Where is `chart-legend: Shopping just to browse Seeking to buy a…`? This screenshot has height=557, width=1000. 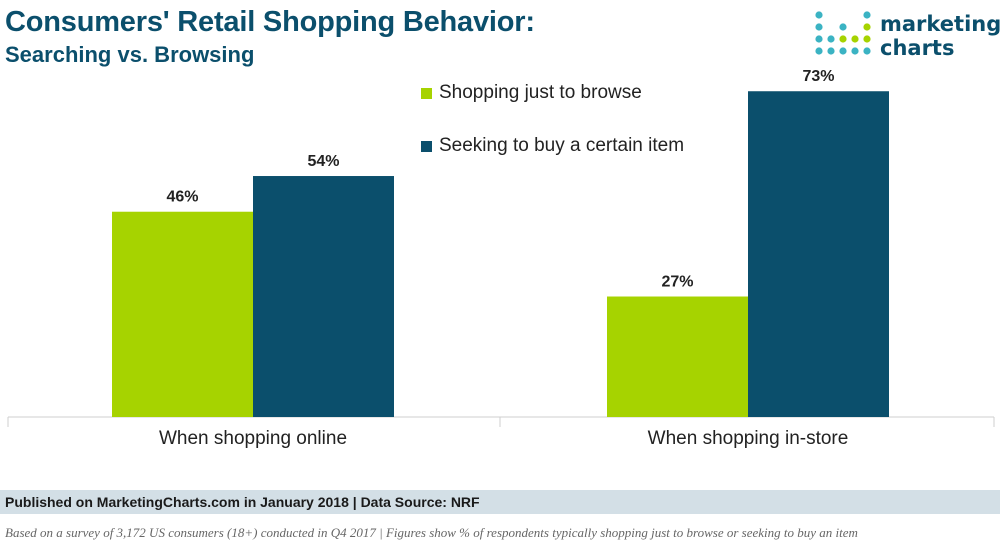 chart-legend: Shopping just to browse Seeking to buy a… is located at coordinates (552, 133).